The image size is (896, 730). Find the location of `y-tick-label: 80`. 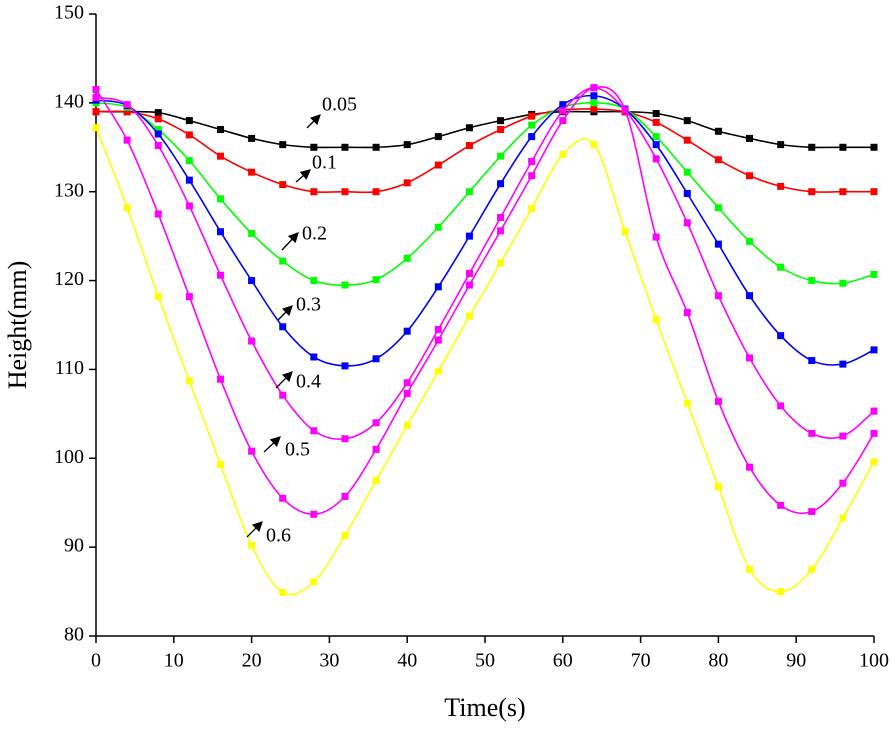

y-tick-label: 80 is located at coordinates (74, 635).